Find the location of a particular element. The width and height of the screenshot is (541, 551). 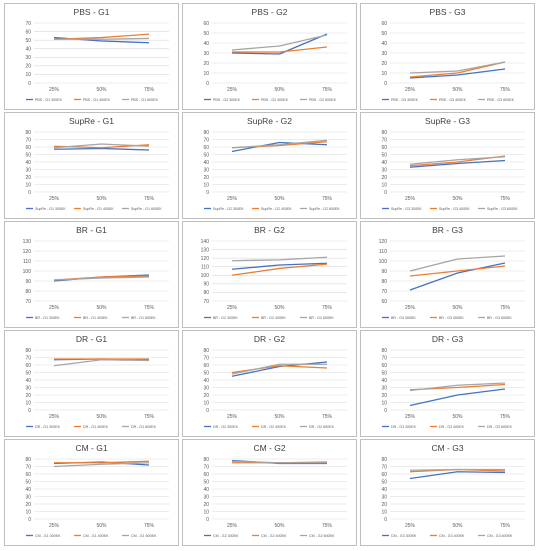

legend-entry: DR - G1 400EK is located at coordinates (96, 427).